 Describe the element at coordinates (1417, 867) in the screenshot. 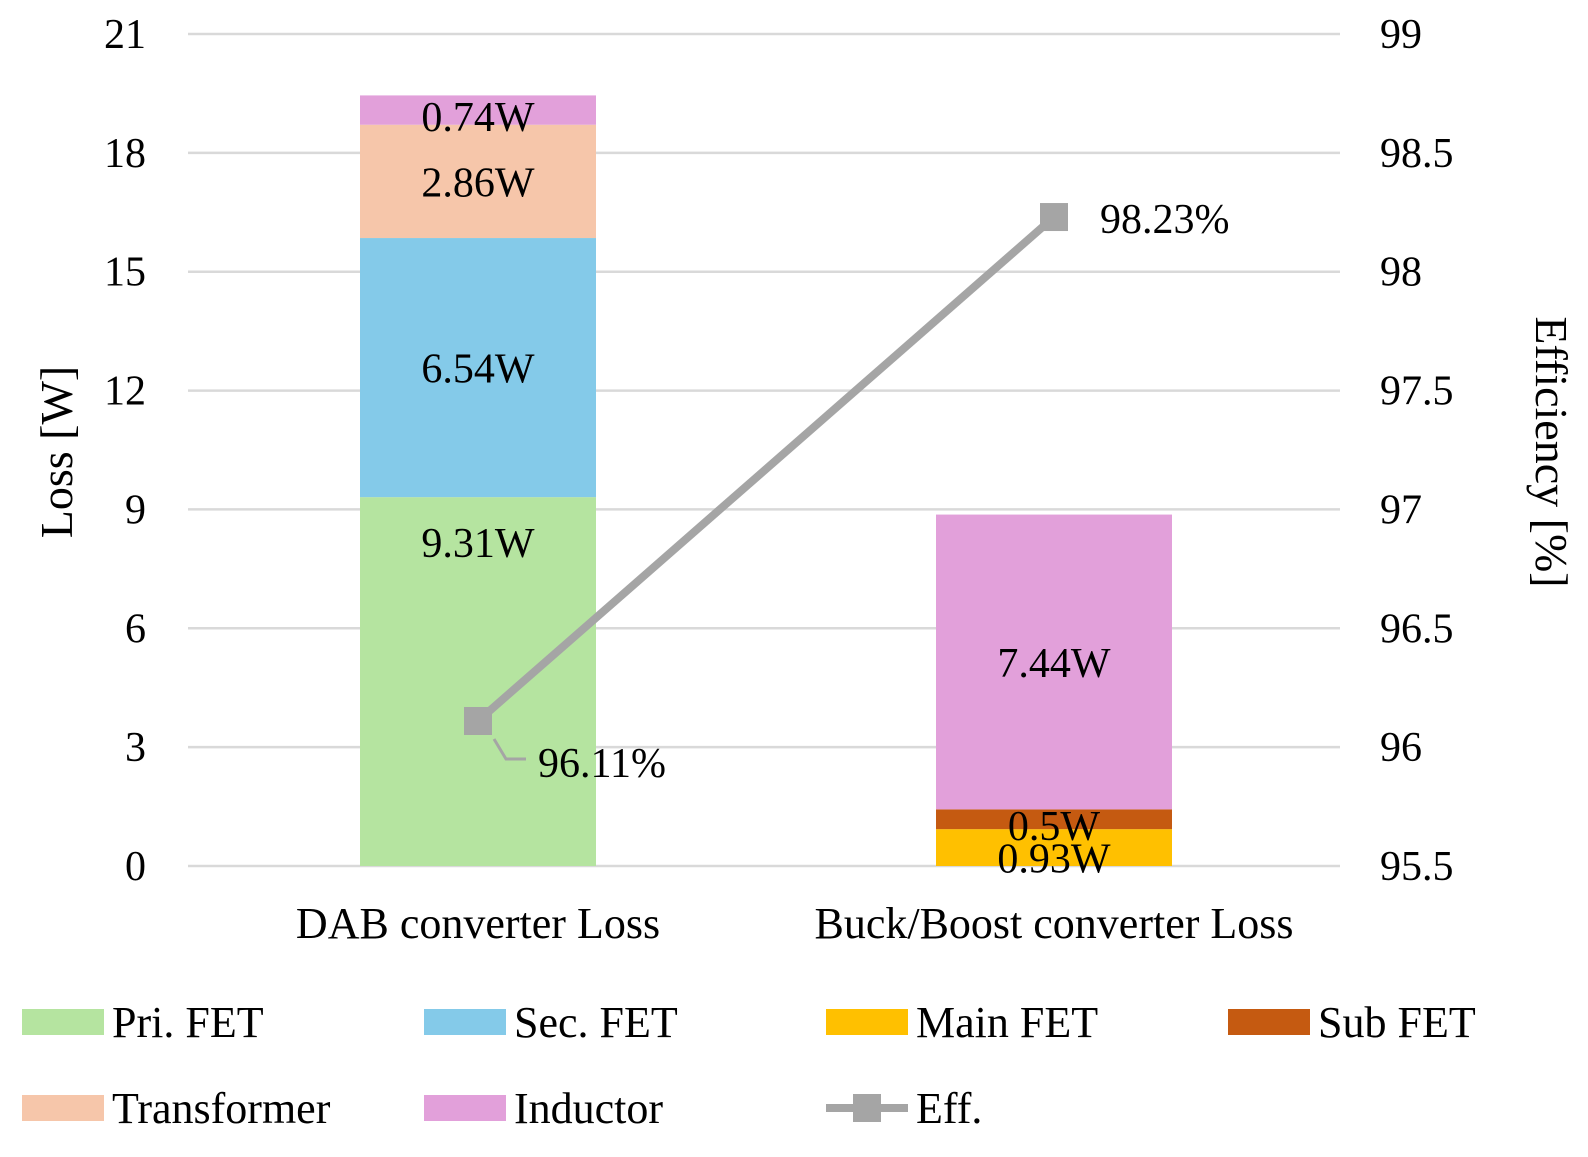

I see `right-tick-label: 95.5` at that location.